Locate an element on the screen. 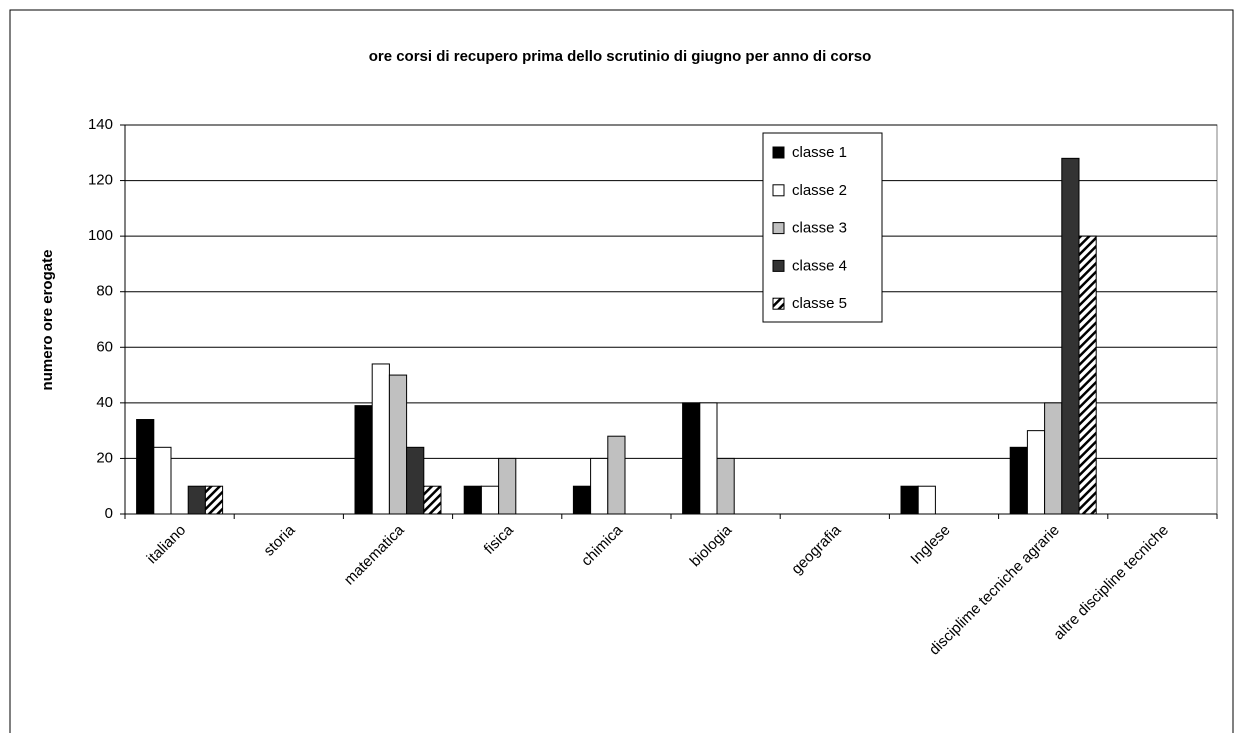  y-tick-label: 40 is located at coordinates (104, 402).